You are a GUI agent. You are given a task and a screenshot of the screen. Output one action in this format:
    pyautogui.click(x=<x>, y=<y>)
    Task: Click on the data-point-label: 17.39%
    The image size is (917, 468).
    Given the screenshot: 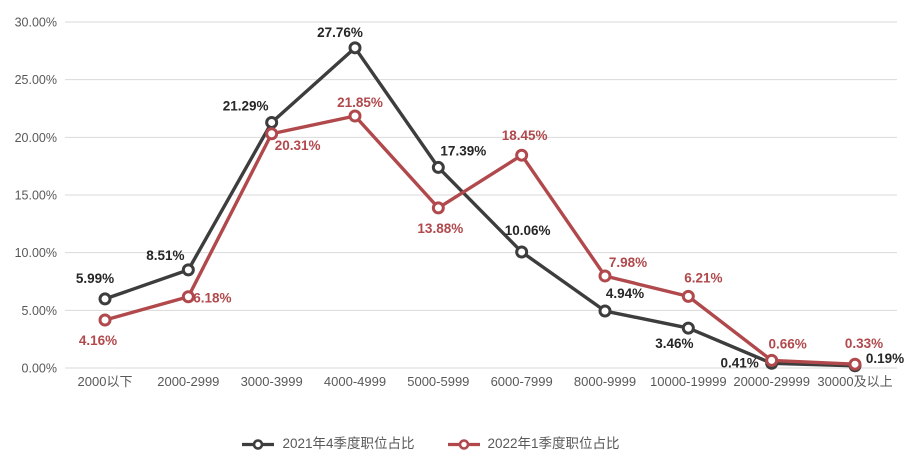 What is the action you would take?
    pyautogui.click(x=463, y=150)
    